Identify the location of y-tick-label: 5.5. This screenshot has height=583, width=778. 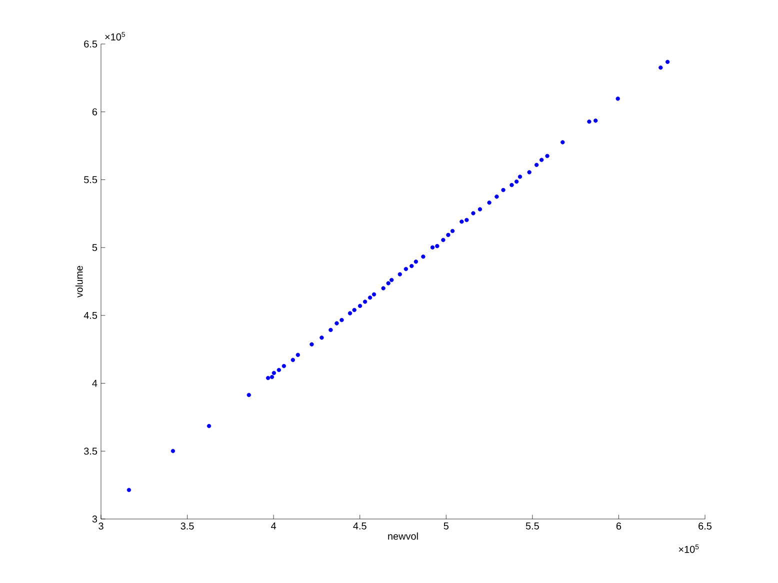
(91, 180).